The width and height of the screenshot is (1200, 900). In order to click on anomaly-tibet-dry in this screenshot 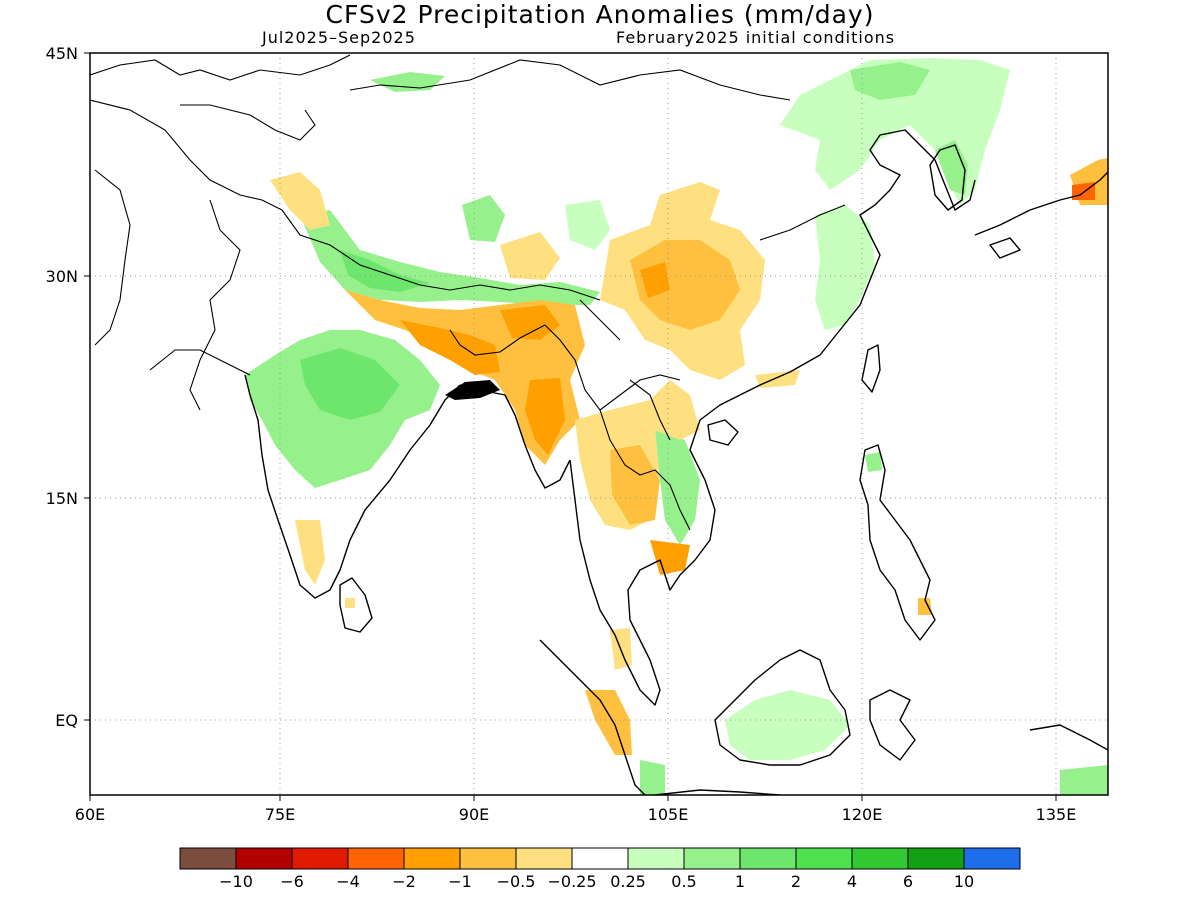, I will do `click(530, 256)`.